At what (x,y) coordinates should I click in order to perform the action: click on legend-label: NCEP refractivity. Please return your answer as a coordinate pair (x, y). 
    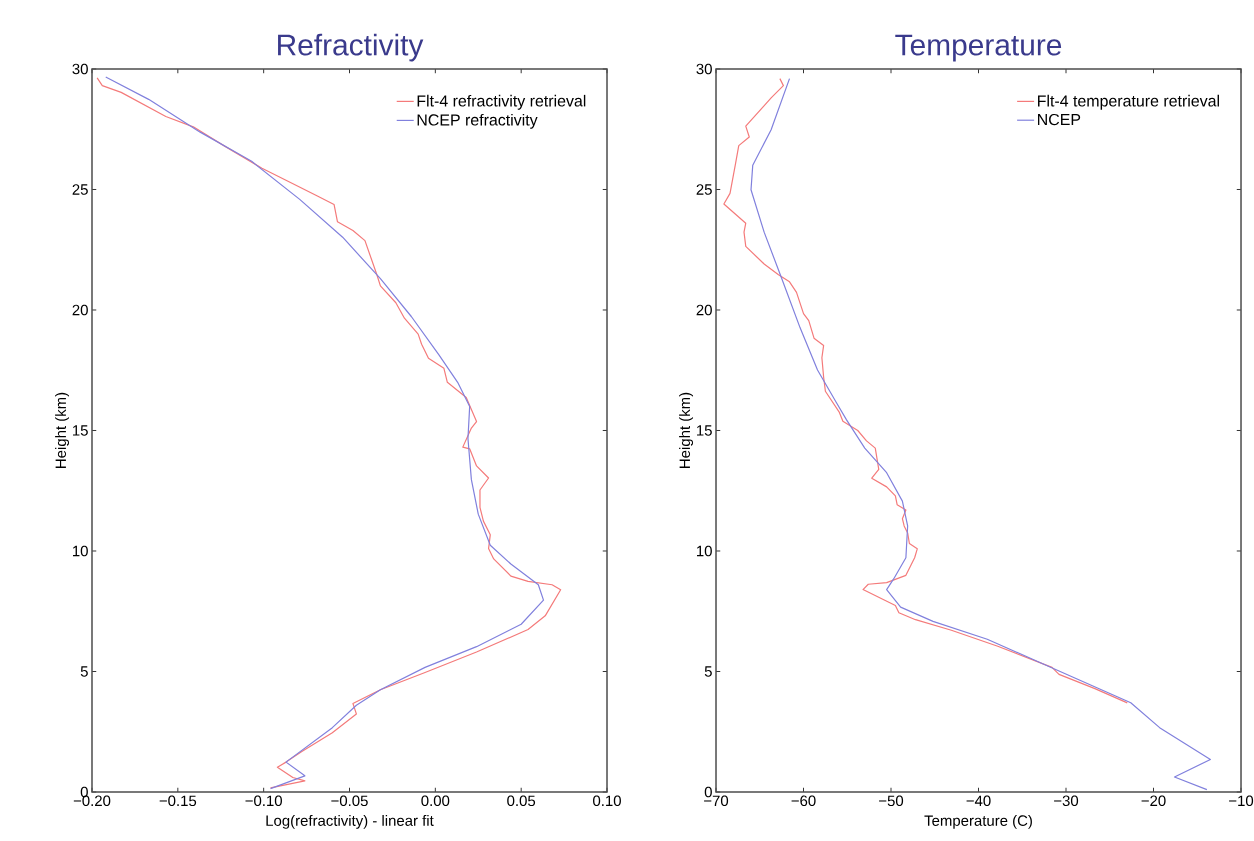
    Looking at the image, I should click on (477, 121).